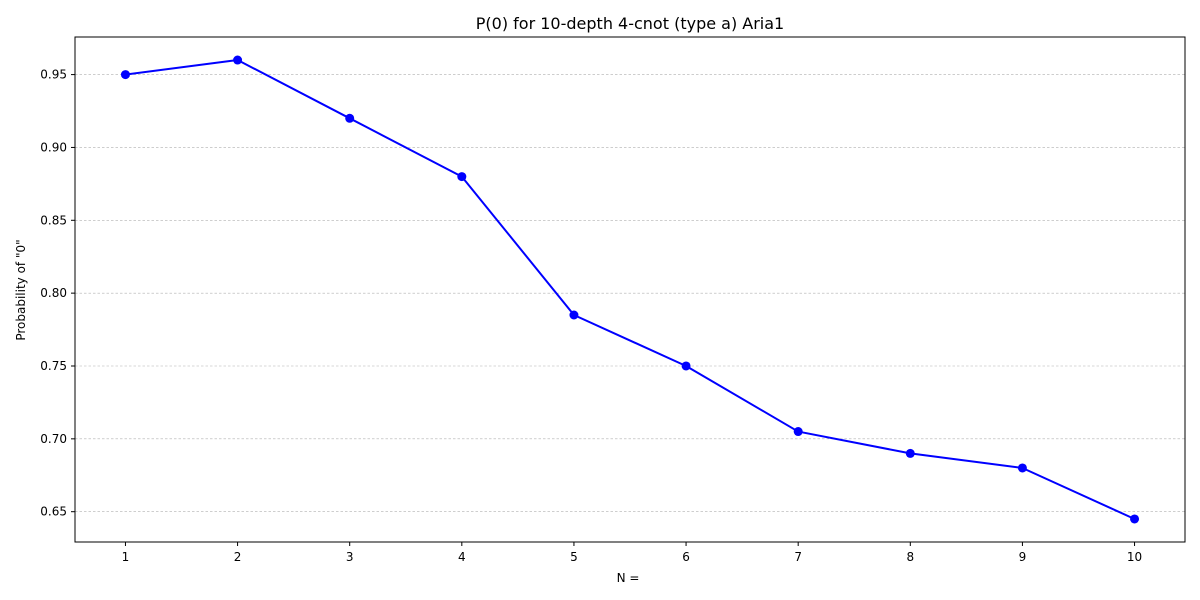 This screenshot has width=1200, height=600. Describe the element at coordinates (350, 557) in the screenshot. I see `x-tick-label: 3` at that location.